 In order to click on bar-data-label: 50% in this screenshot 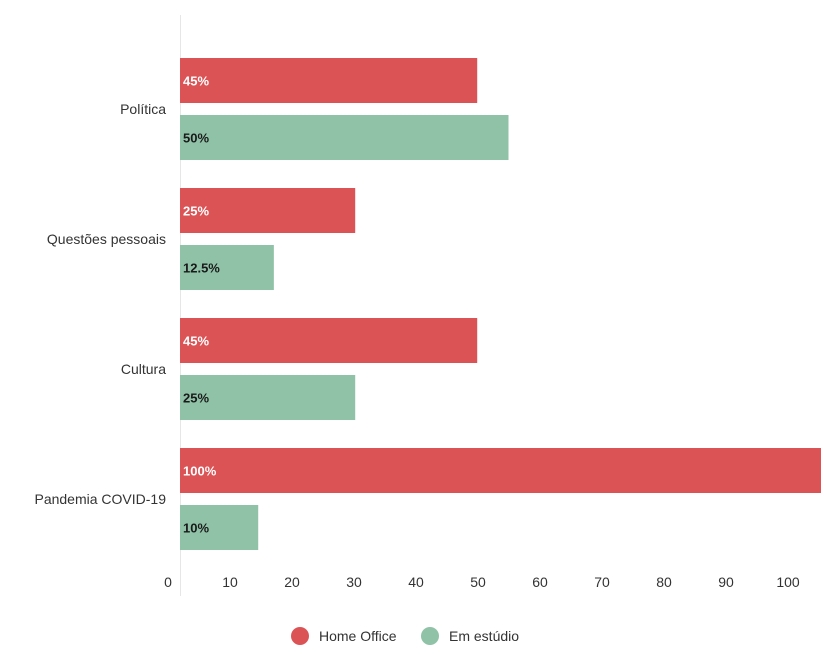, I will do `click(196, 138)`.